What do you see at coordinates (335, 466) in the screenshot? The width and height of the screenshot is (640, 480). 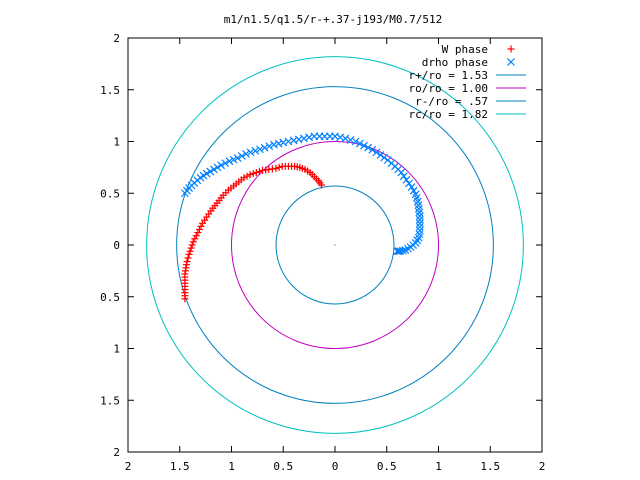 I see `x-tick-label: 0` at bounding box center [335, 466].